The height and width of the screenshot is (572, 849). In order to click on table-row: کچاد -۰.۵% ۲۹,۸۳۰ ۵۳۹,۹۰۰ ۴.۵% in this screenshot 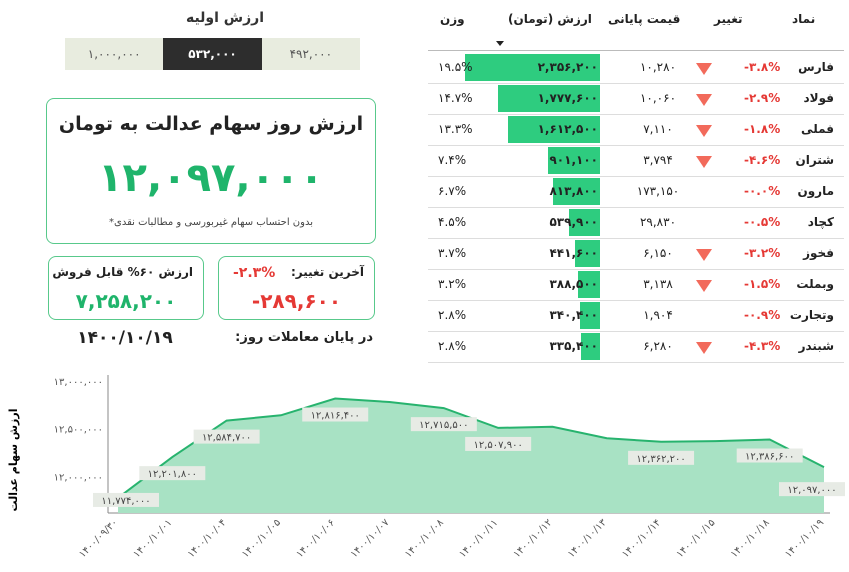, I will do `click(636, 223)`.